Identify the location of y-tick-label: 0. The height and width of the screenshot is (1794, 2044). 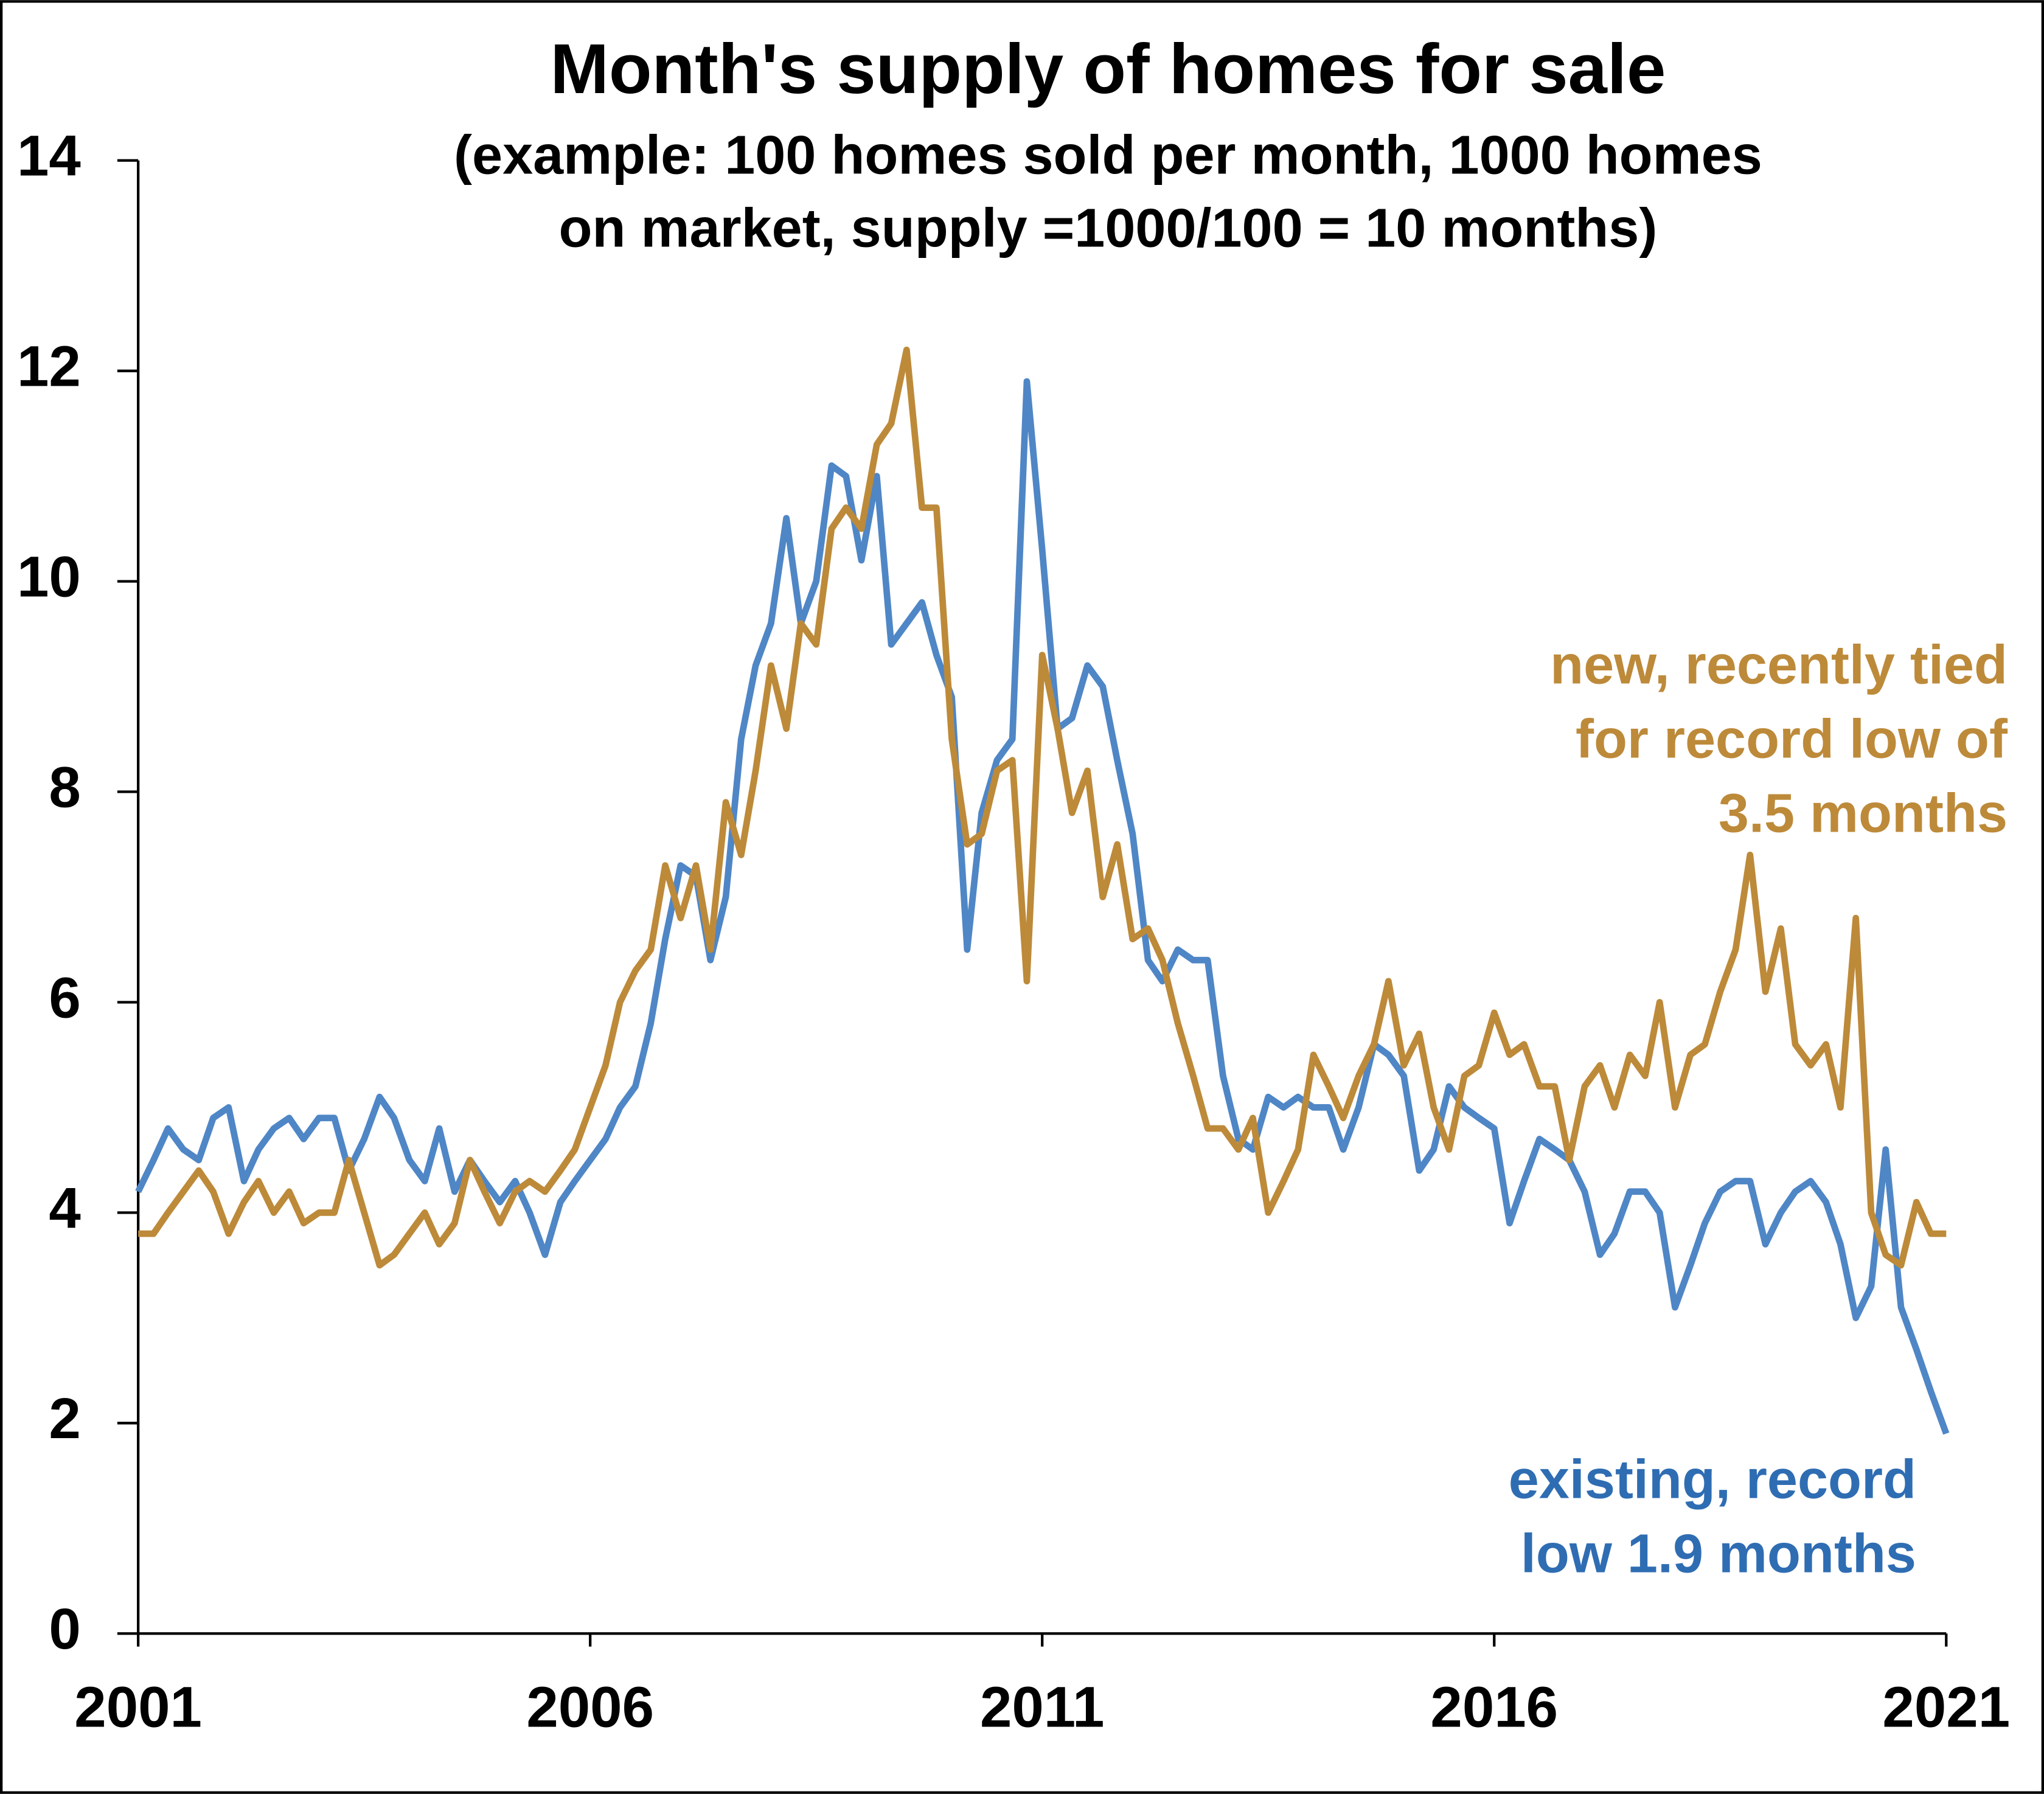
(64, 1629).